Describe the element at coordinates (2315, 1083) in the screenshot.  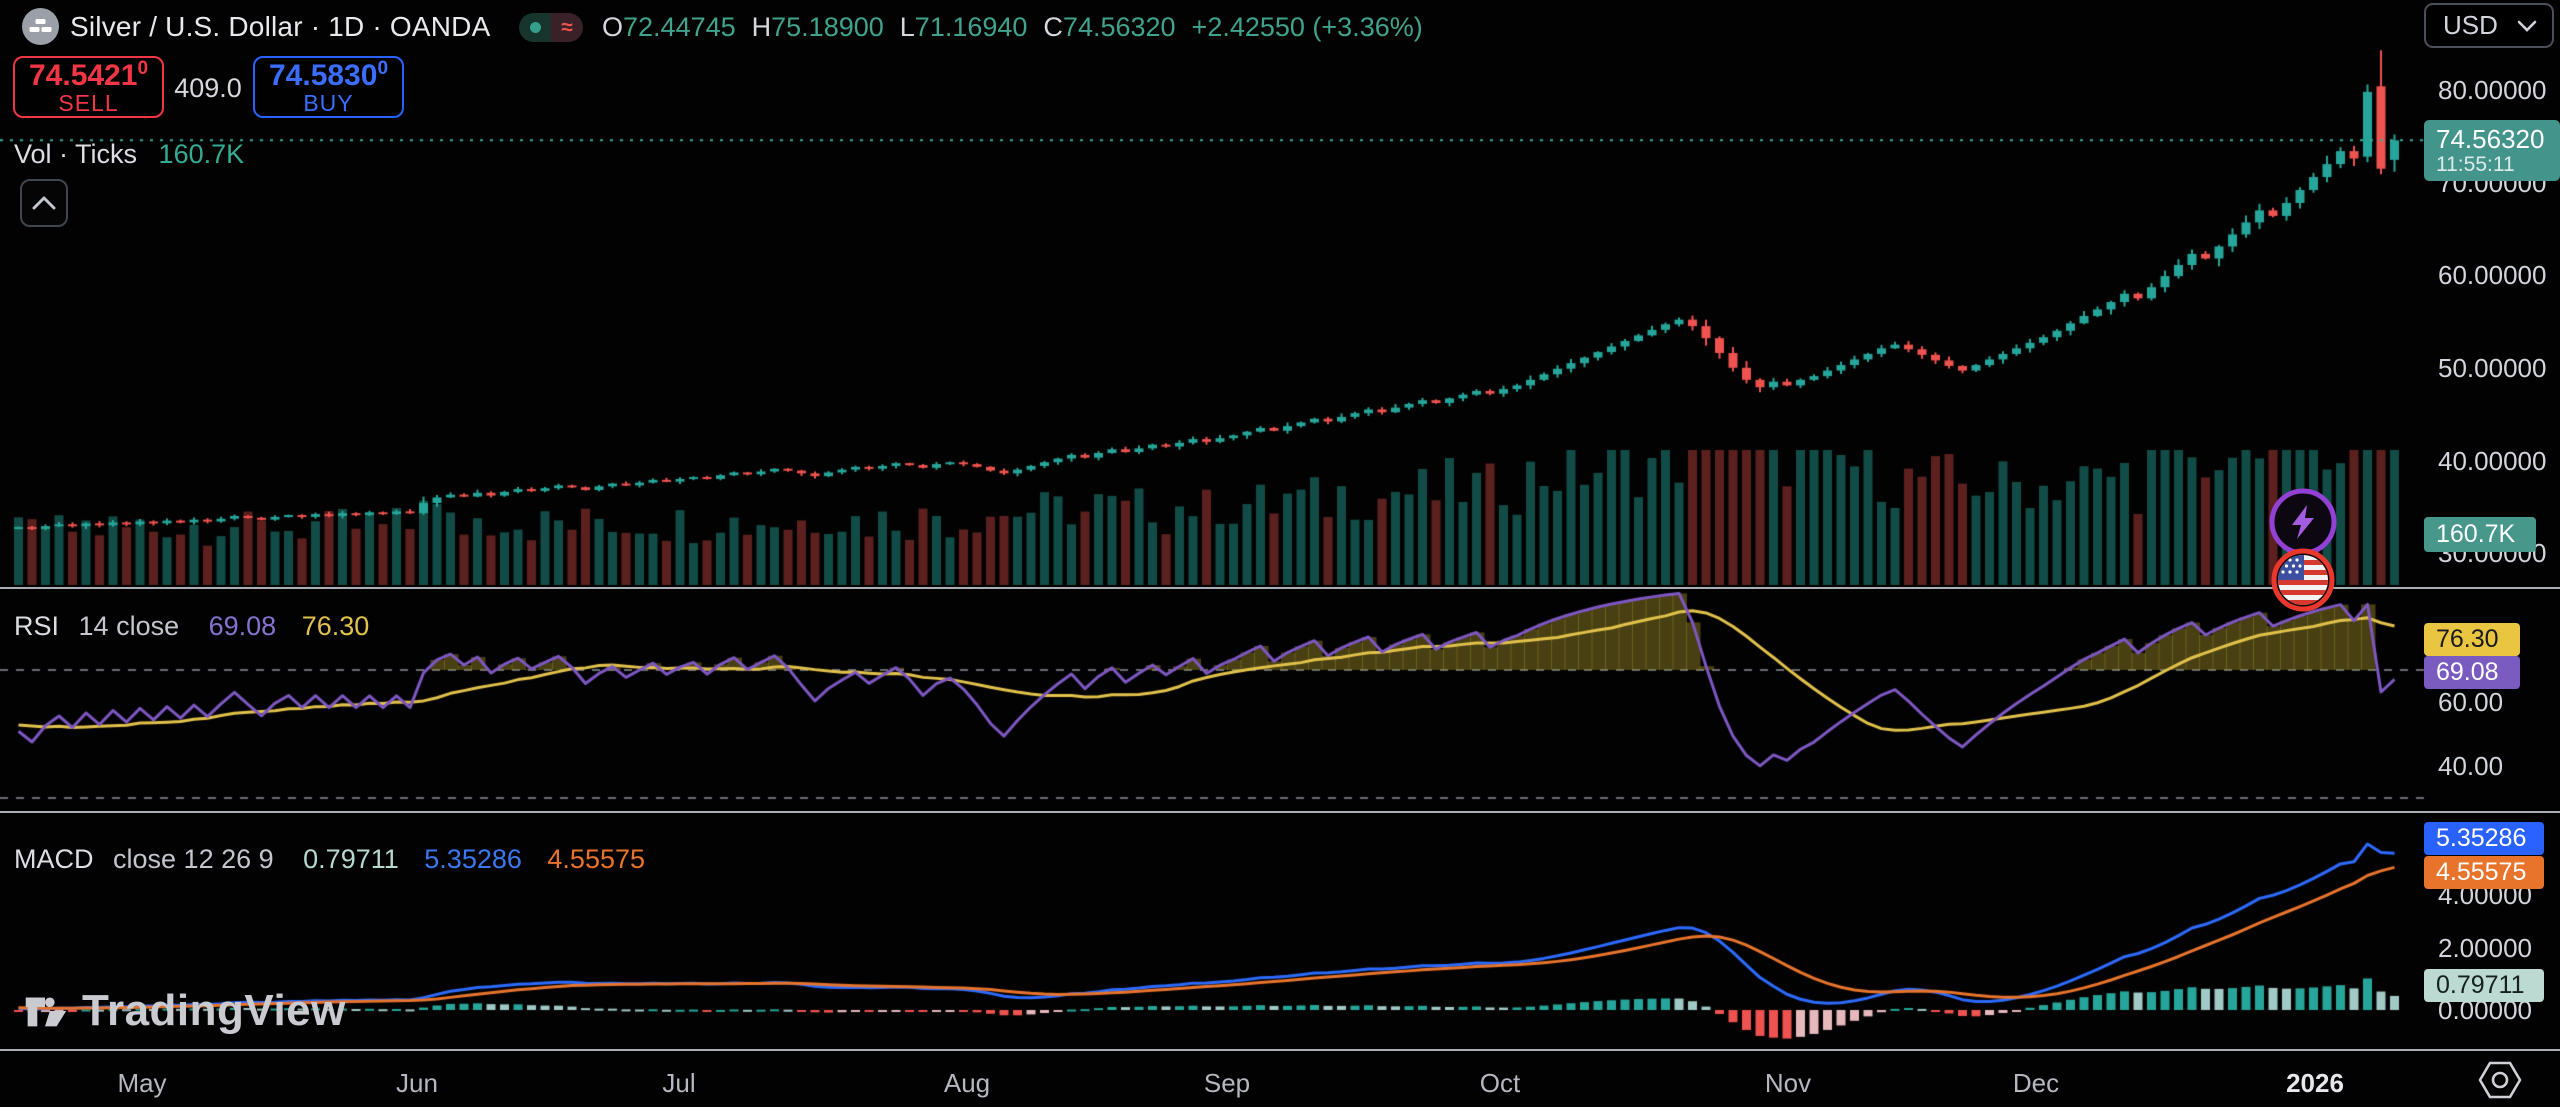
I see `year-label: 2026` at that location.